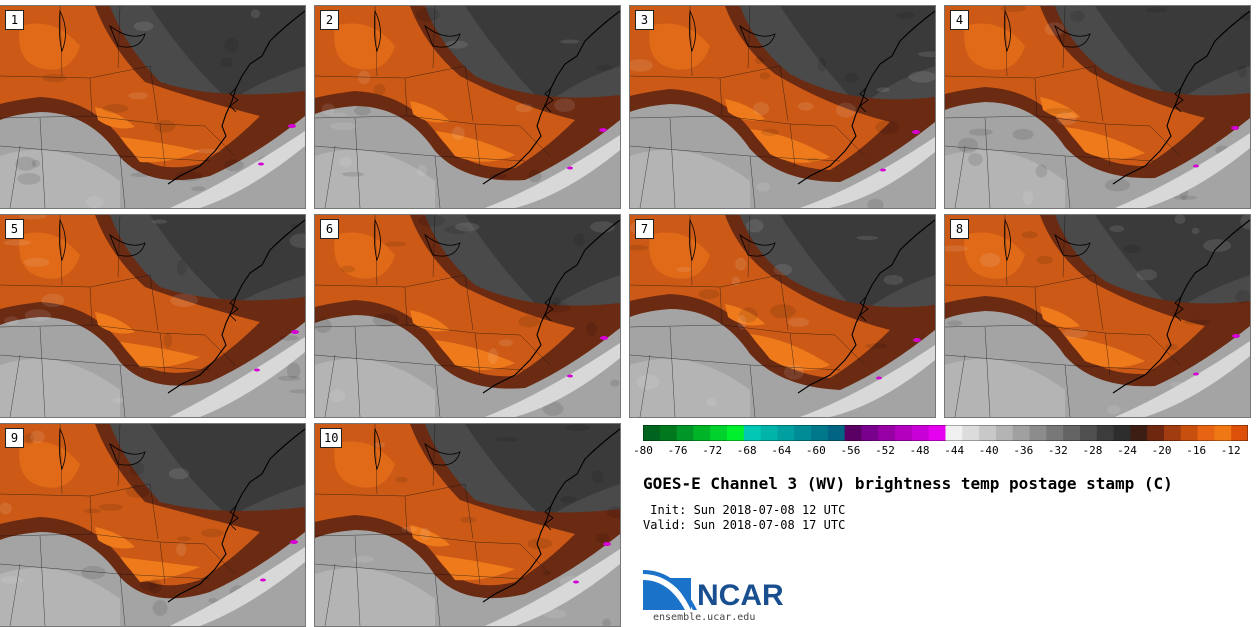 The height and width of the screenshot is (627, 1260). What do you see at coordinates (815, 450) in the screenshot?
I see `colorbar-tick-label: -60` at bounding box center [815, 450].